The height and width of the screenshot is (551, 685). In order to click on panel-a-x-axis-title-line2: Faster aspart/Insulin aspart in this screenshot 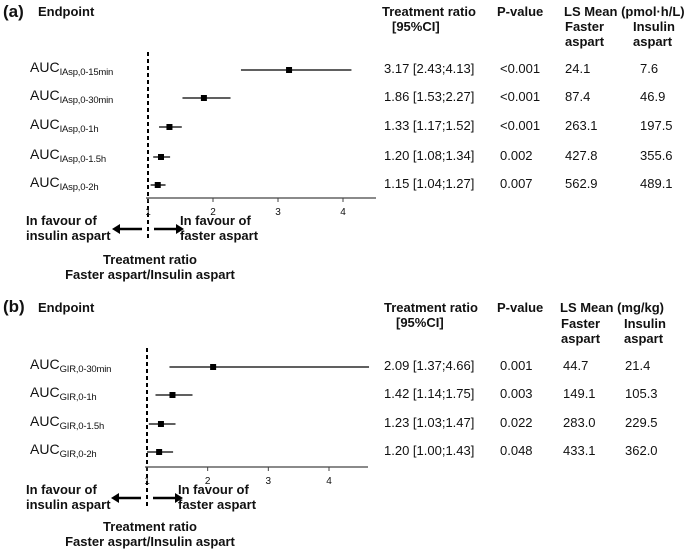, I will do `click(150, 274)`.